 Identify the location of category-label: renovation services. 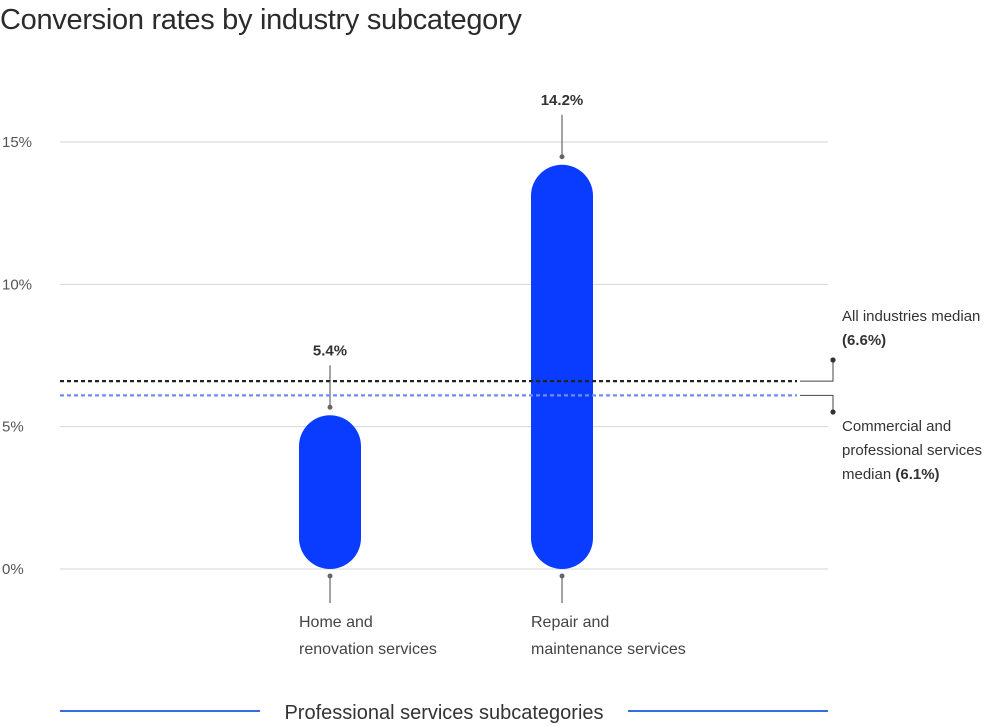
(368, 649).